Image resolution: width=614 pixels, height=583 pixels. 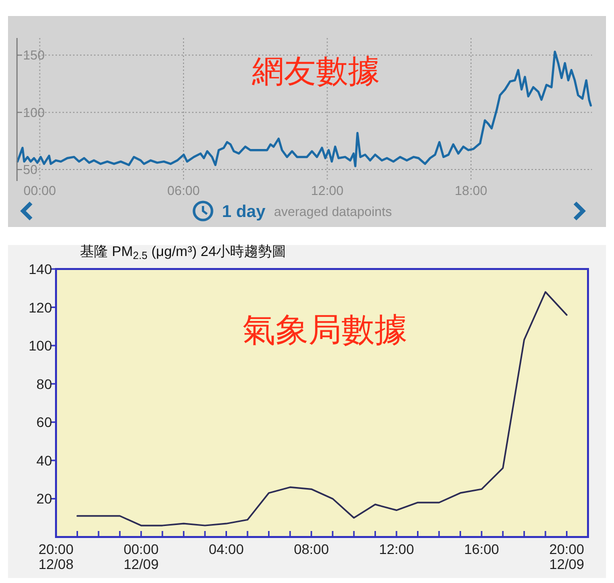 What do you see at coordinates (482, 549) in the screenshot?
I see `x-tick-label: 16:00` at bounding box center [482, 549].